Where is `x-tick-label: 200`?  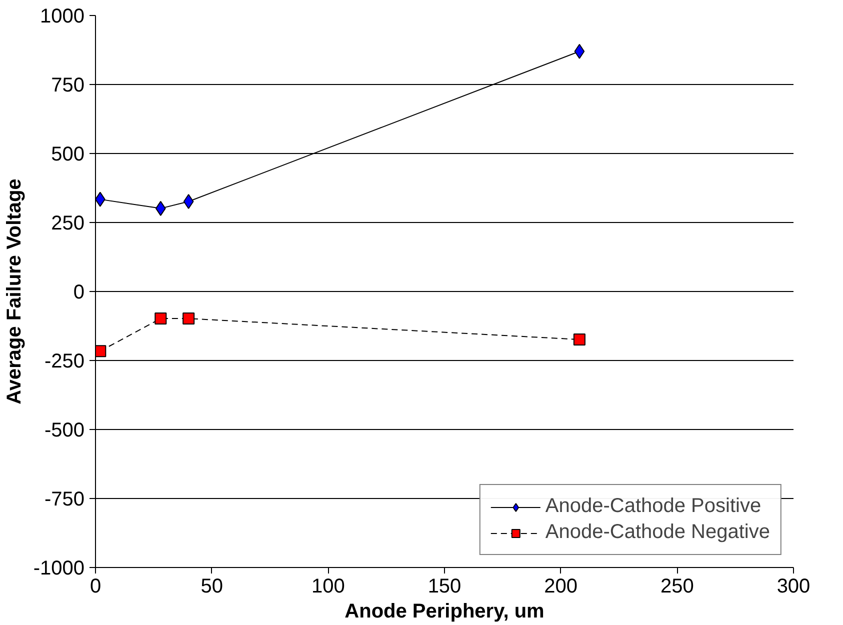
x-tick-label: 200 is located at coordinates (561, 587).